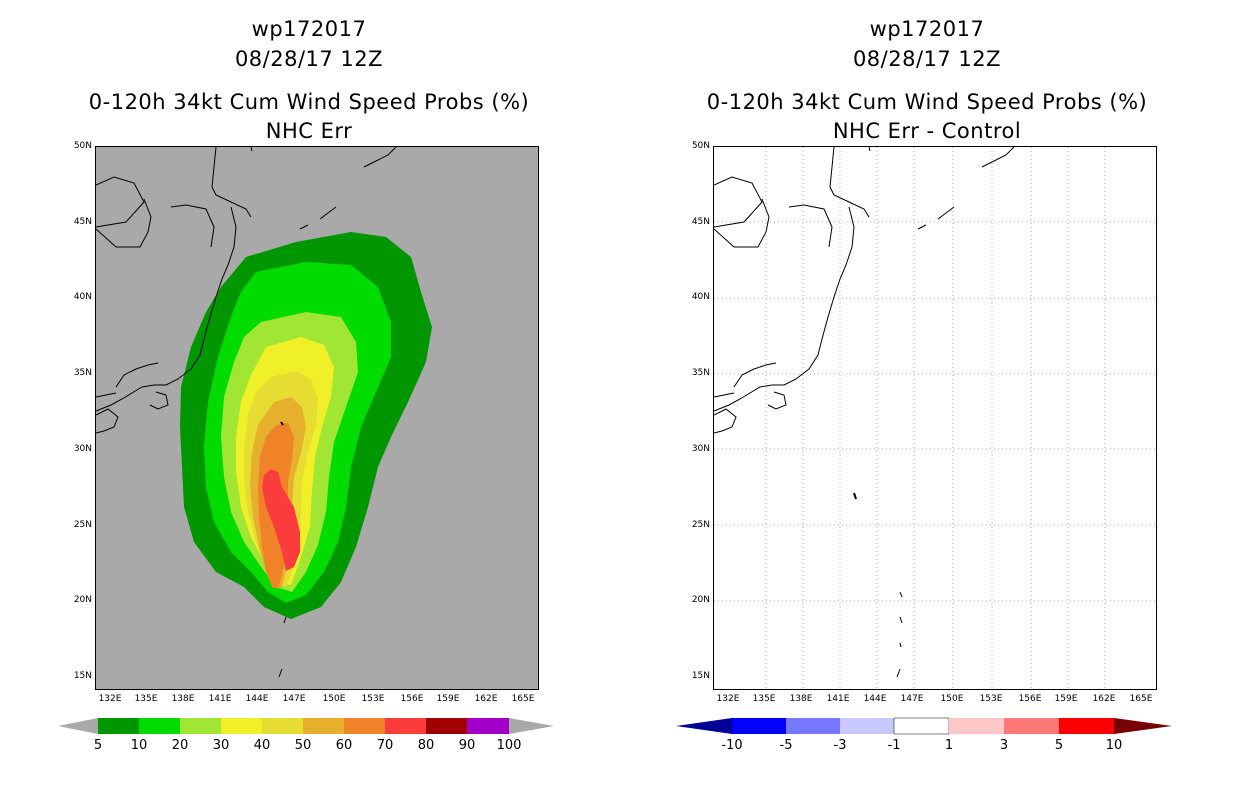 The height and width of the screenshot is (800, 1236). What do you see at coordinates (303, 745) in the screenshot?
I see `colorbar-label: 50` at bounding box center [303, 745].